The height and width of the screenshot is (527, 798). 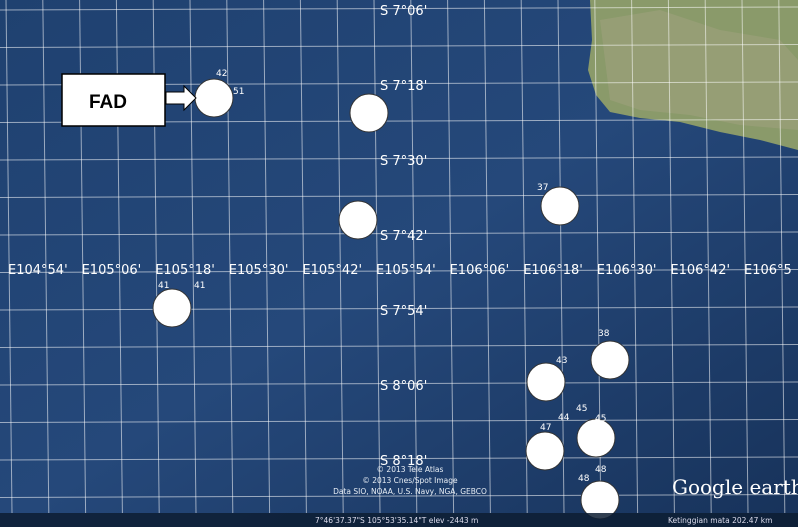 What do you see at coordinates (259, 270) in the screenshot?
I see `longitude-label: E105°30'` at bounding box center [259, 270].